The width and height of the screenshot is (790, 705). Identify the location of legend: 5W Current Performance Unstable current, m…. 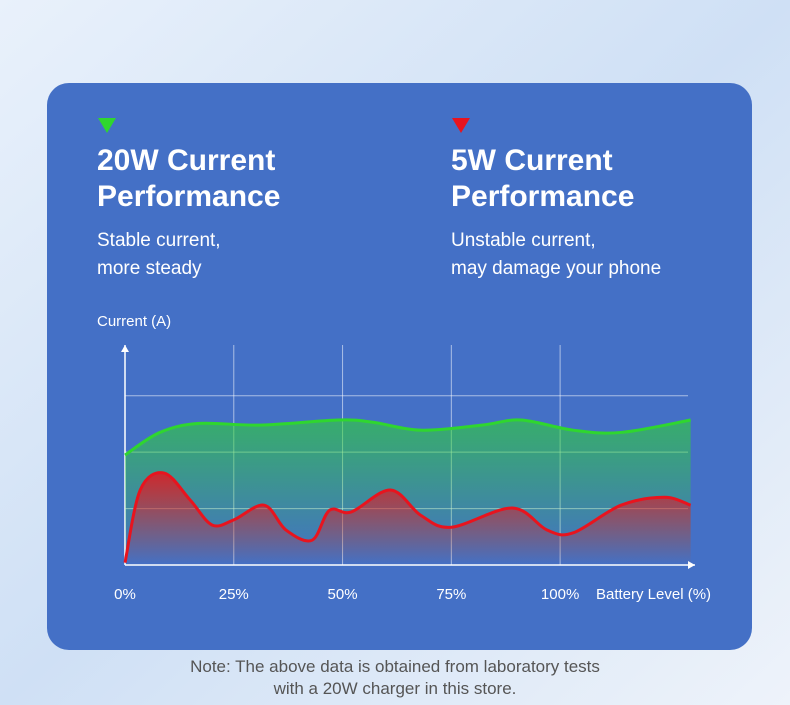
(571, 200).